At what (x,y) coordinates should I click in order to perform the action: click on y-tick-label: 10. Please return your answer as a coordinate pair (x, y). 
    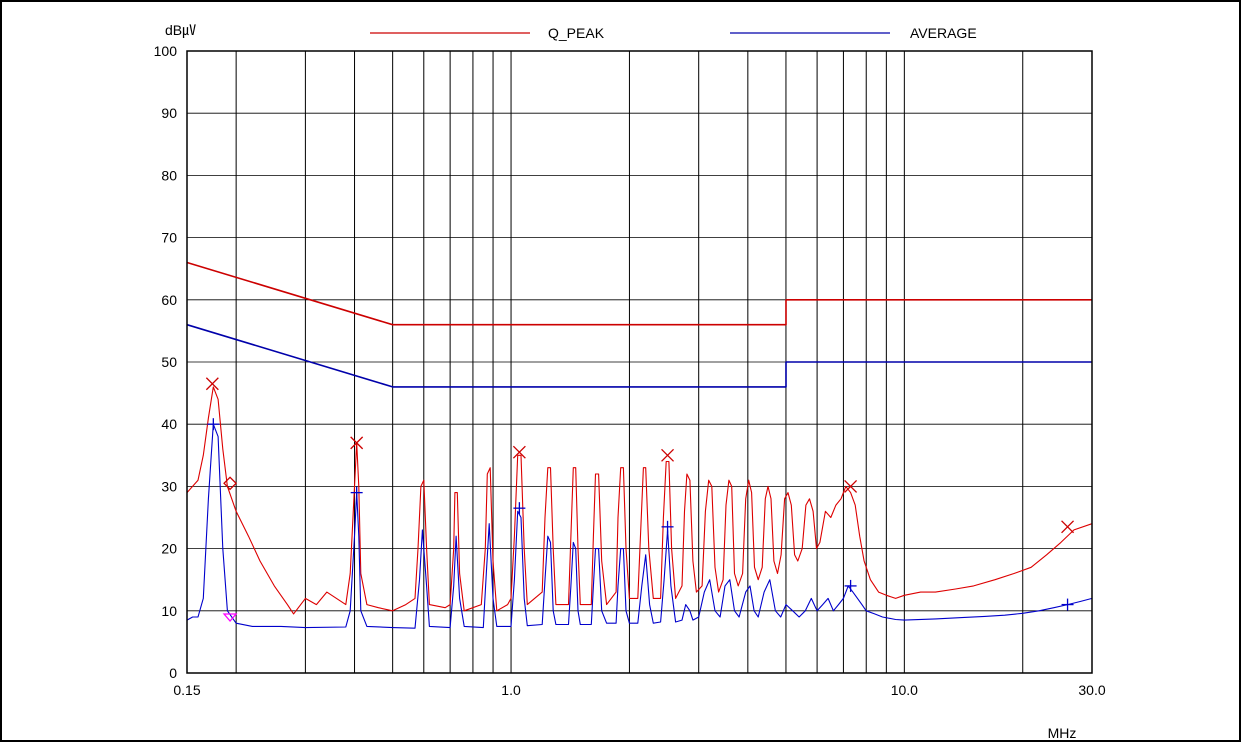
    Looking at the image, I should click on (169, 611).